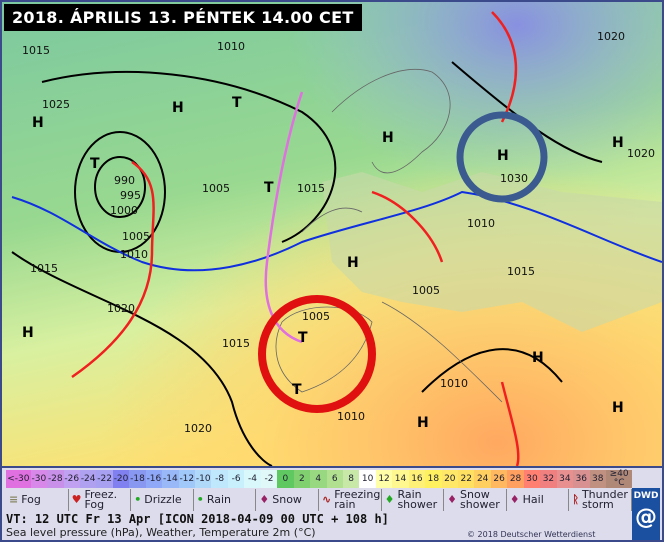 The width and height of the screenshot is (664, 542). Describe the element at coordinates (317, 354) in the screenshot. I see `highlight-red-circle` at that location.